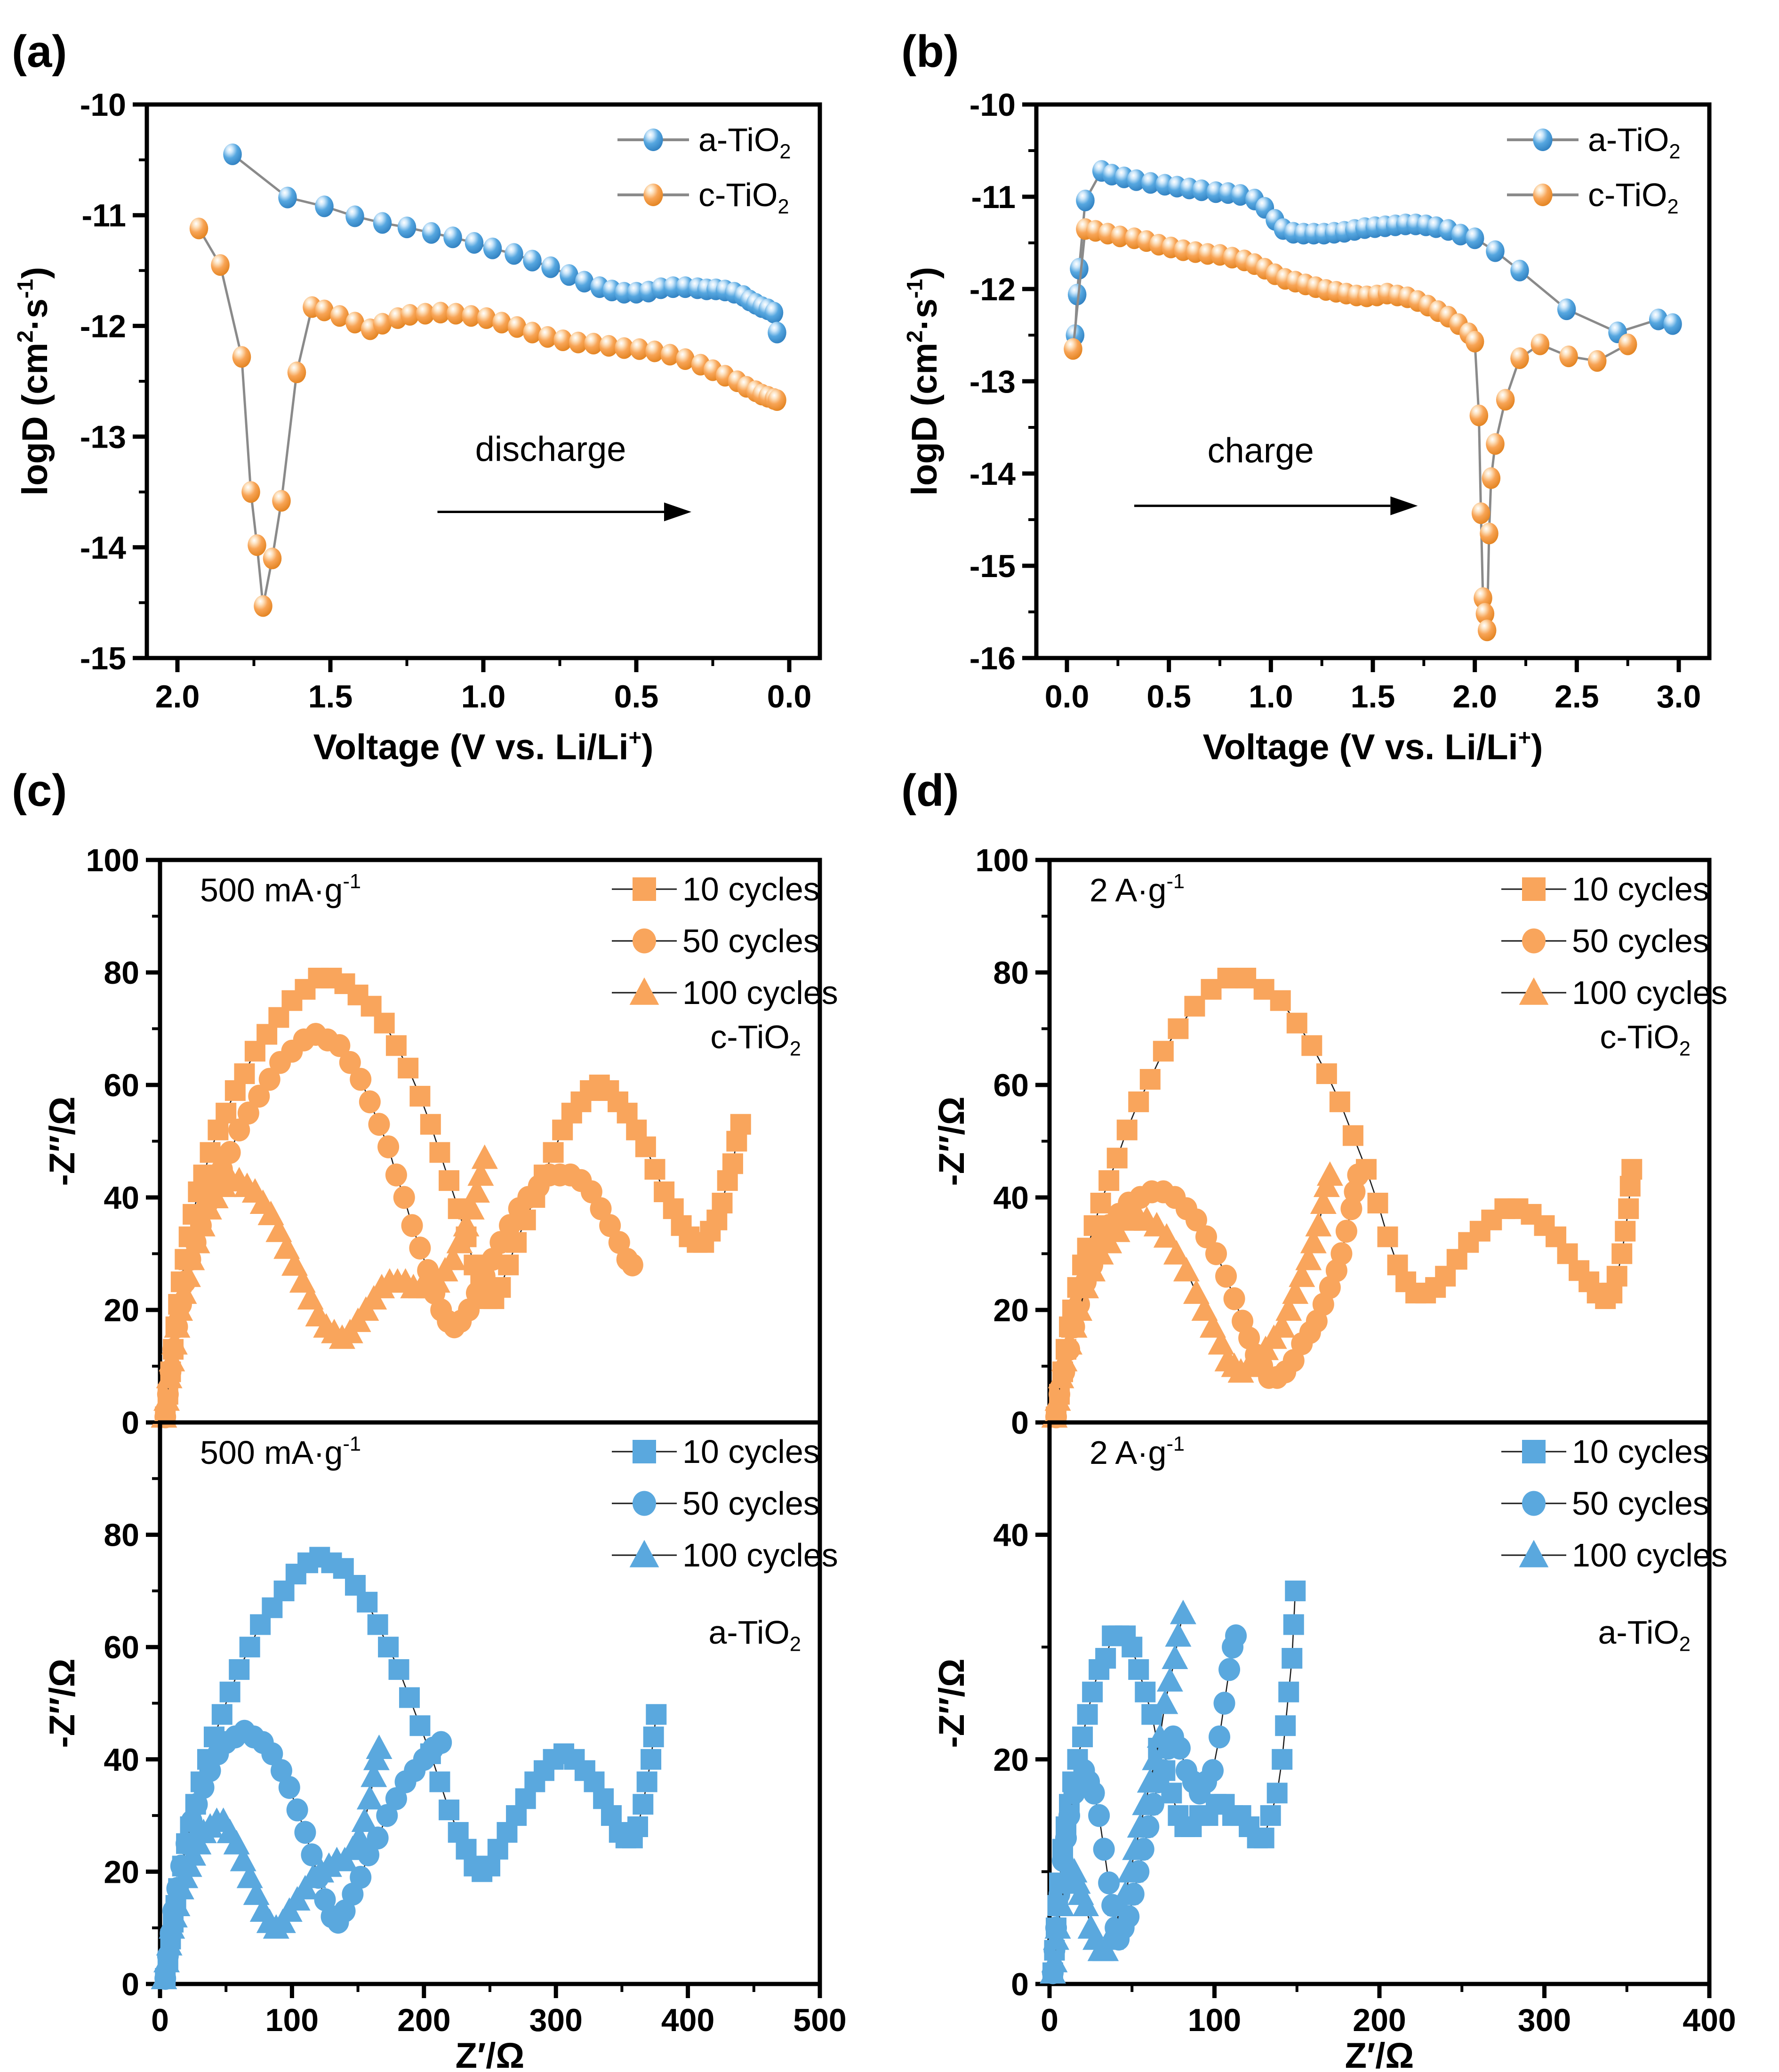  Describe the element at coordinates (930, 51) in the screenshot. I see `panel-label-b: (b)` at that location.